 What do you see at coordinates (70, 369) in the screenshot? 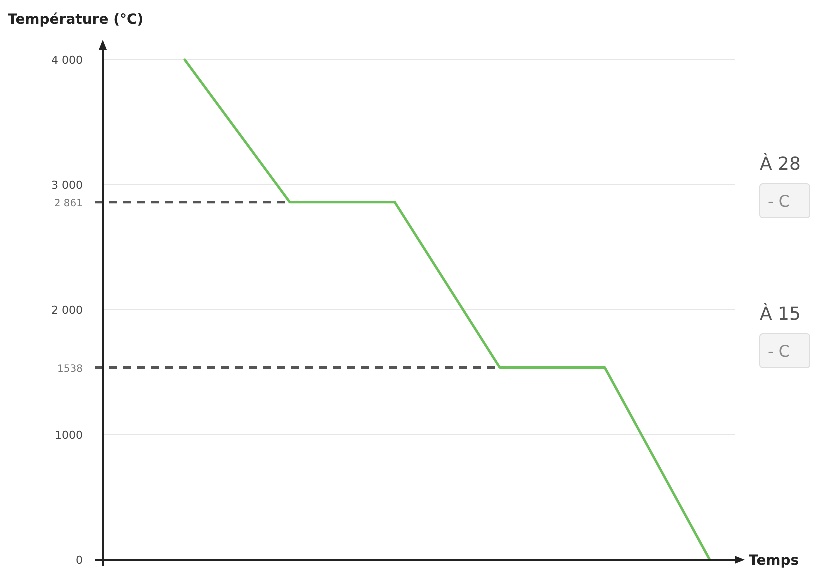
I see `ref-line-label: 1538` at bounding box center [70, 369].